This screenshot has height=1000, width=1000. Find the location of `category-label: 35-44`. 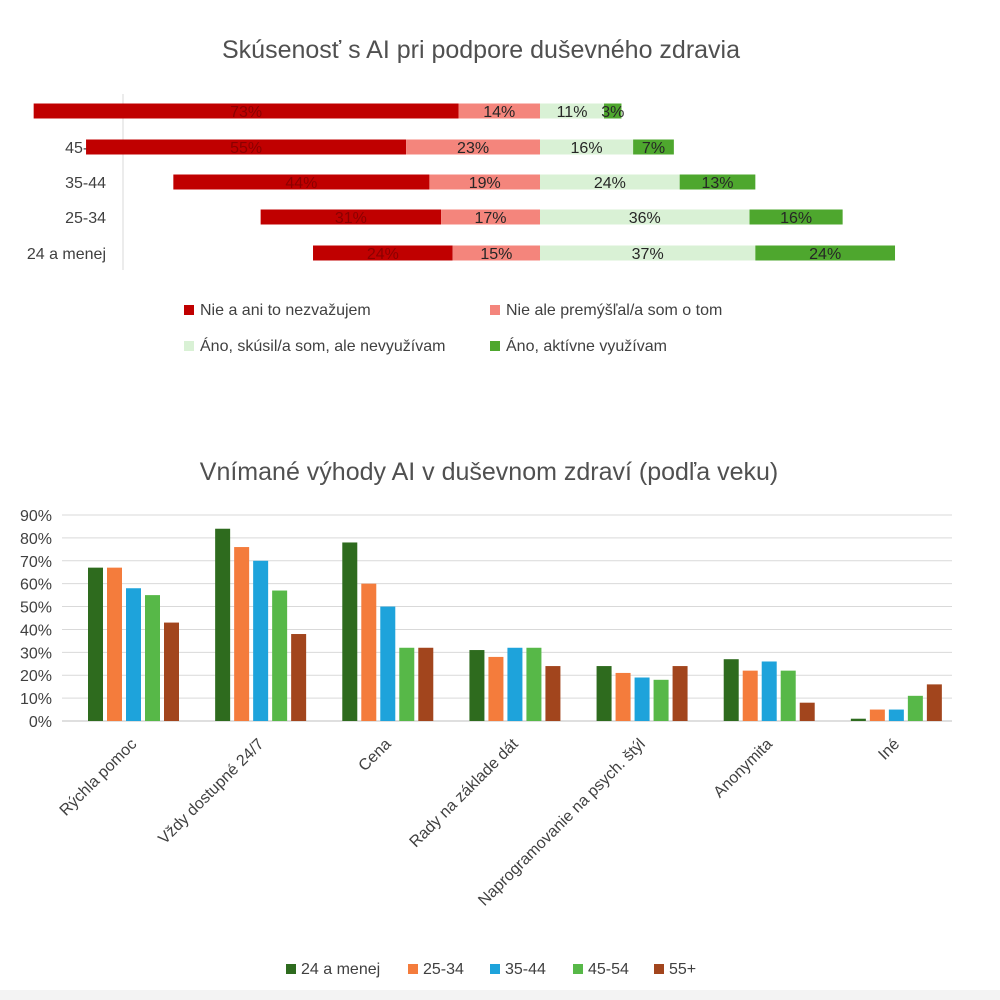

category-label: 35-44 is located at coordinates (85, 183).